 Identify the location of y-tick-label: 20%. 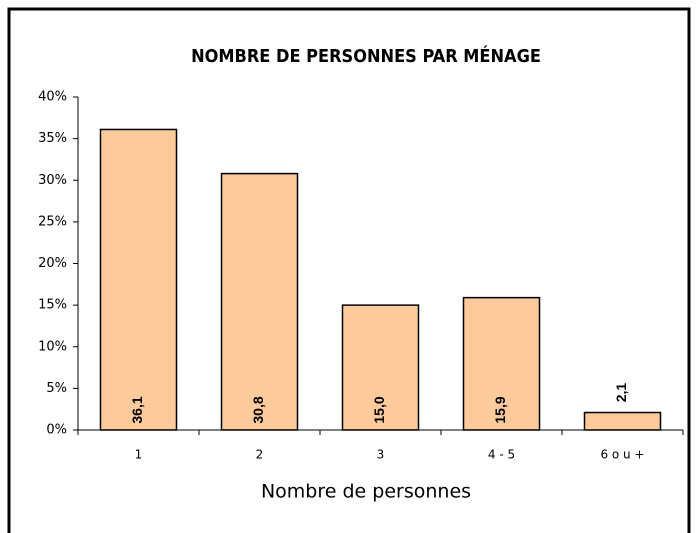
(52, 263).